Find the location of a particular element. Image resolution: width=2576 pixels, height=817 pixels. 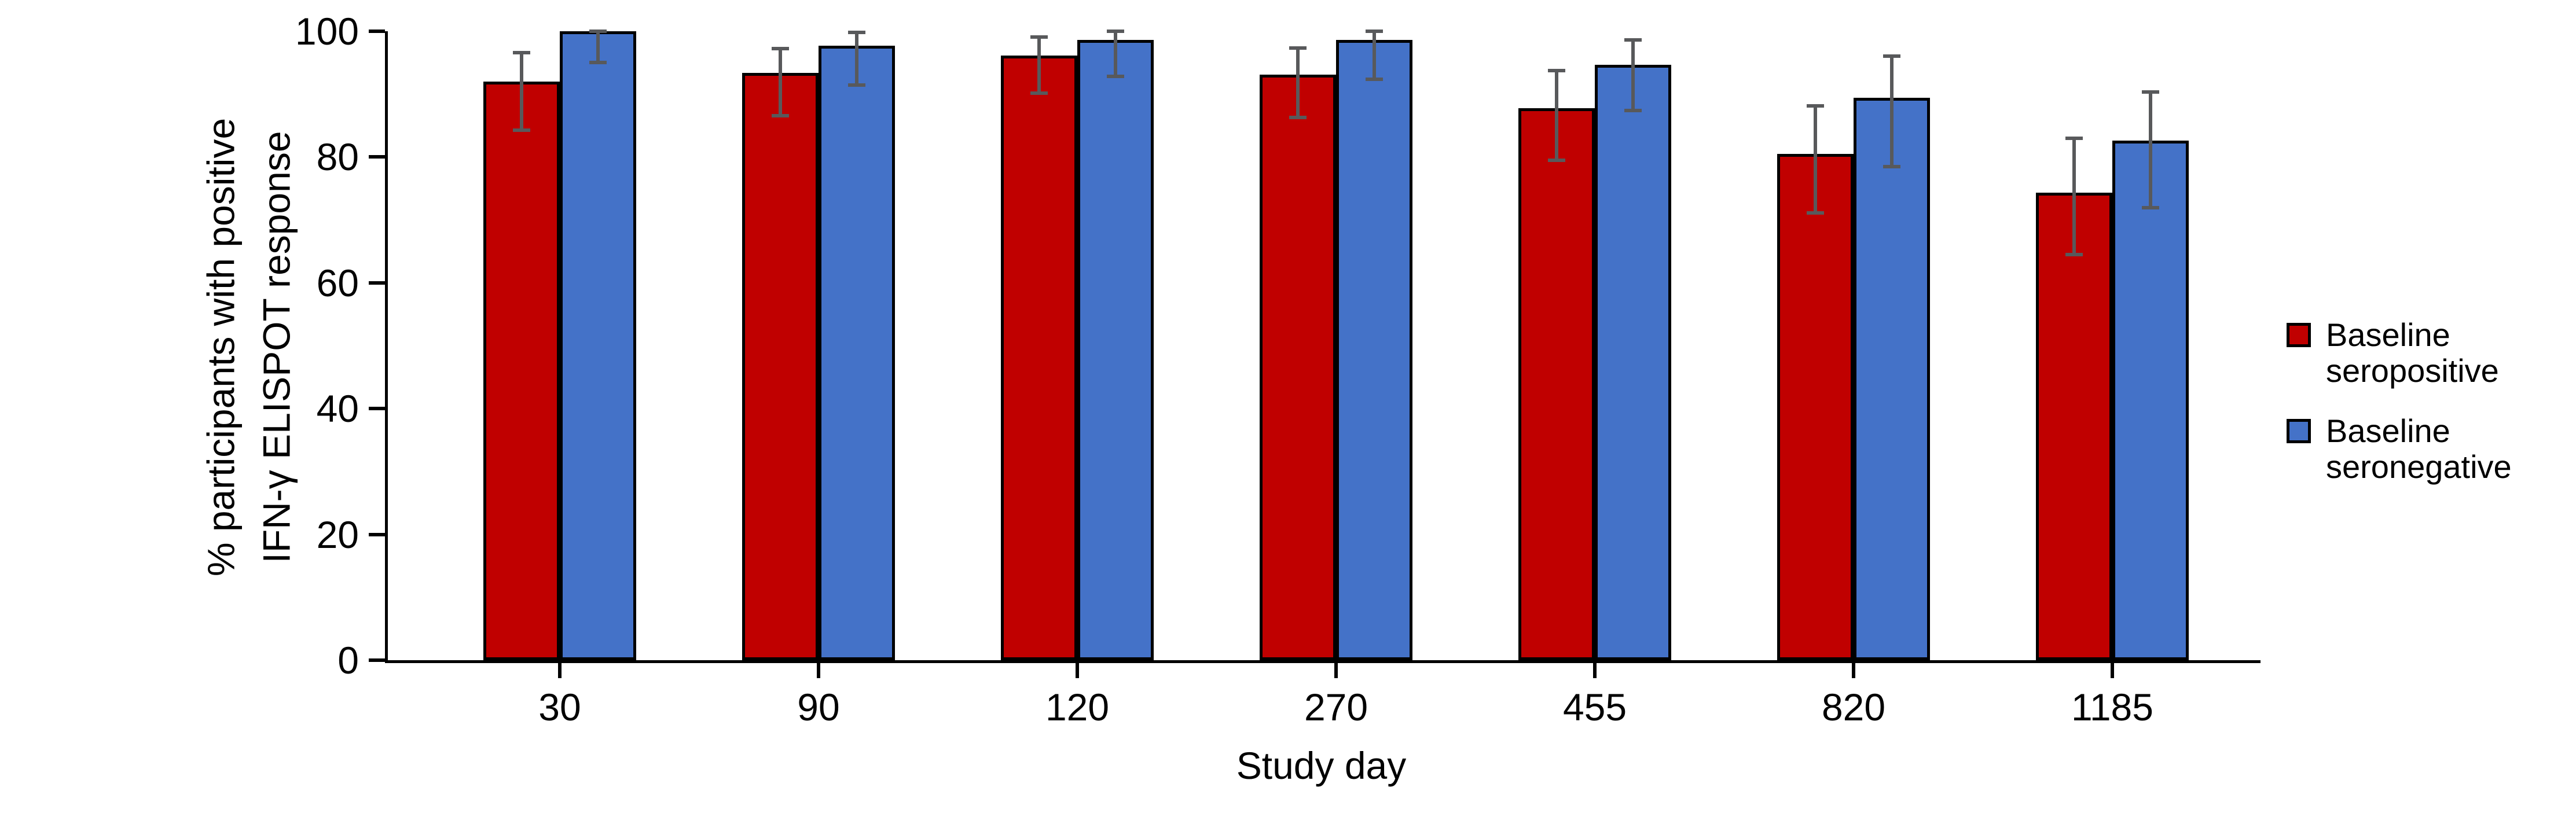

legend-swatch-seropositive is located at coordinates (2299, 335).